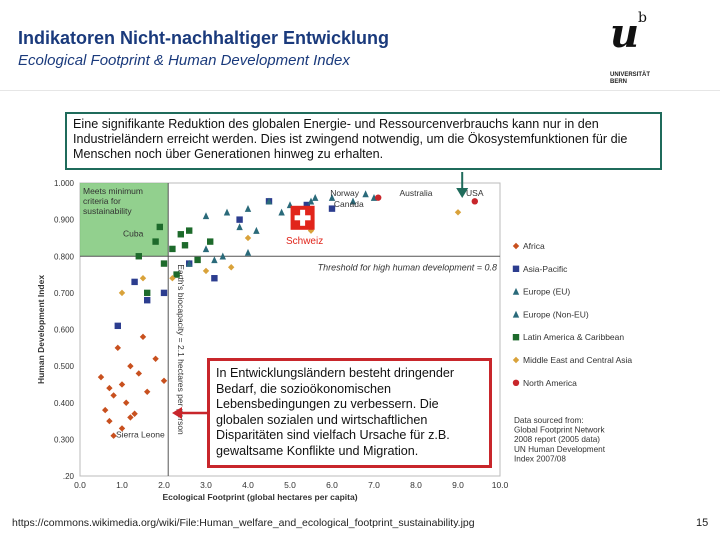  I want to click on legend-label: Europe (Non-EU), so click(556, 314).